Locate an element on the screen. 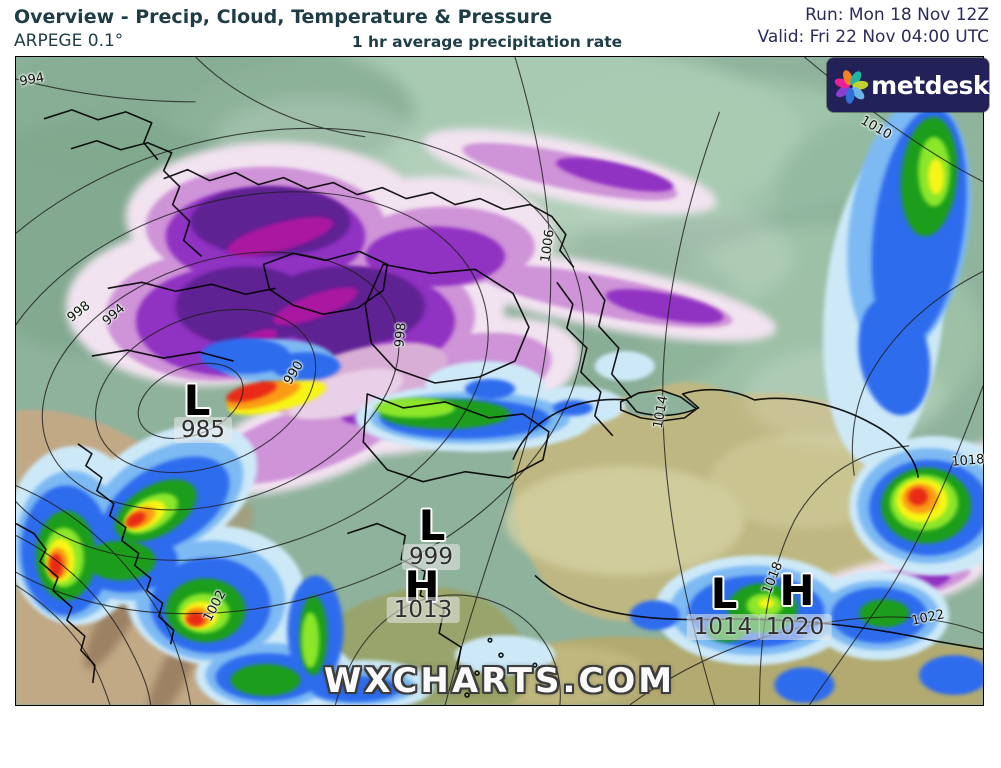  model-label: ARPEGE 0.1° is located at coordinates (69, 41).